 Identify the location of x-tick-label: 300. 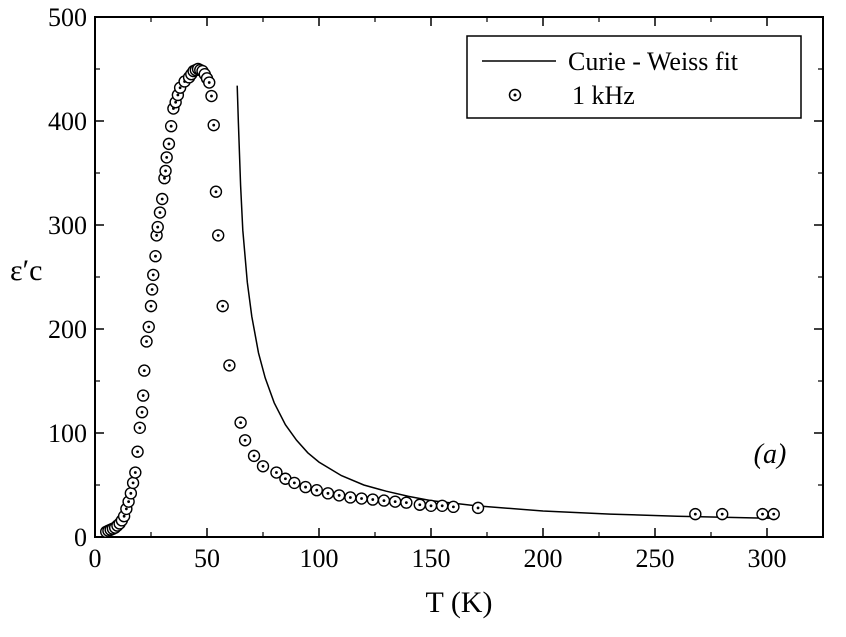
(767, 558).